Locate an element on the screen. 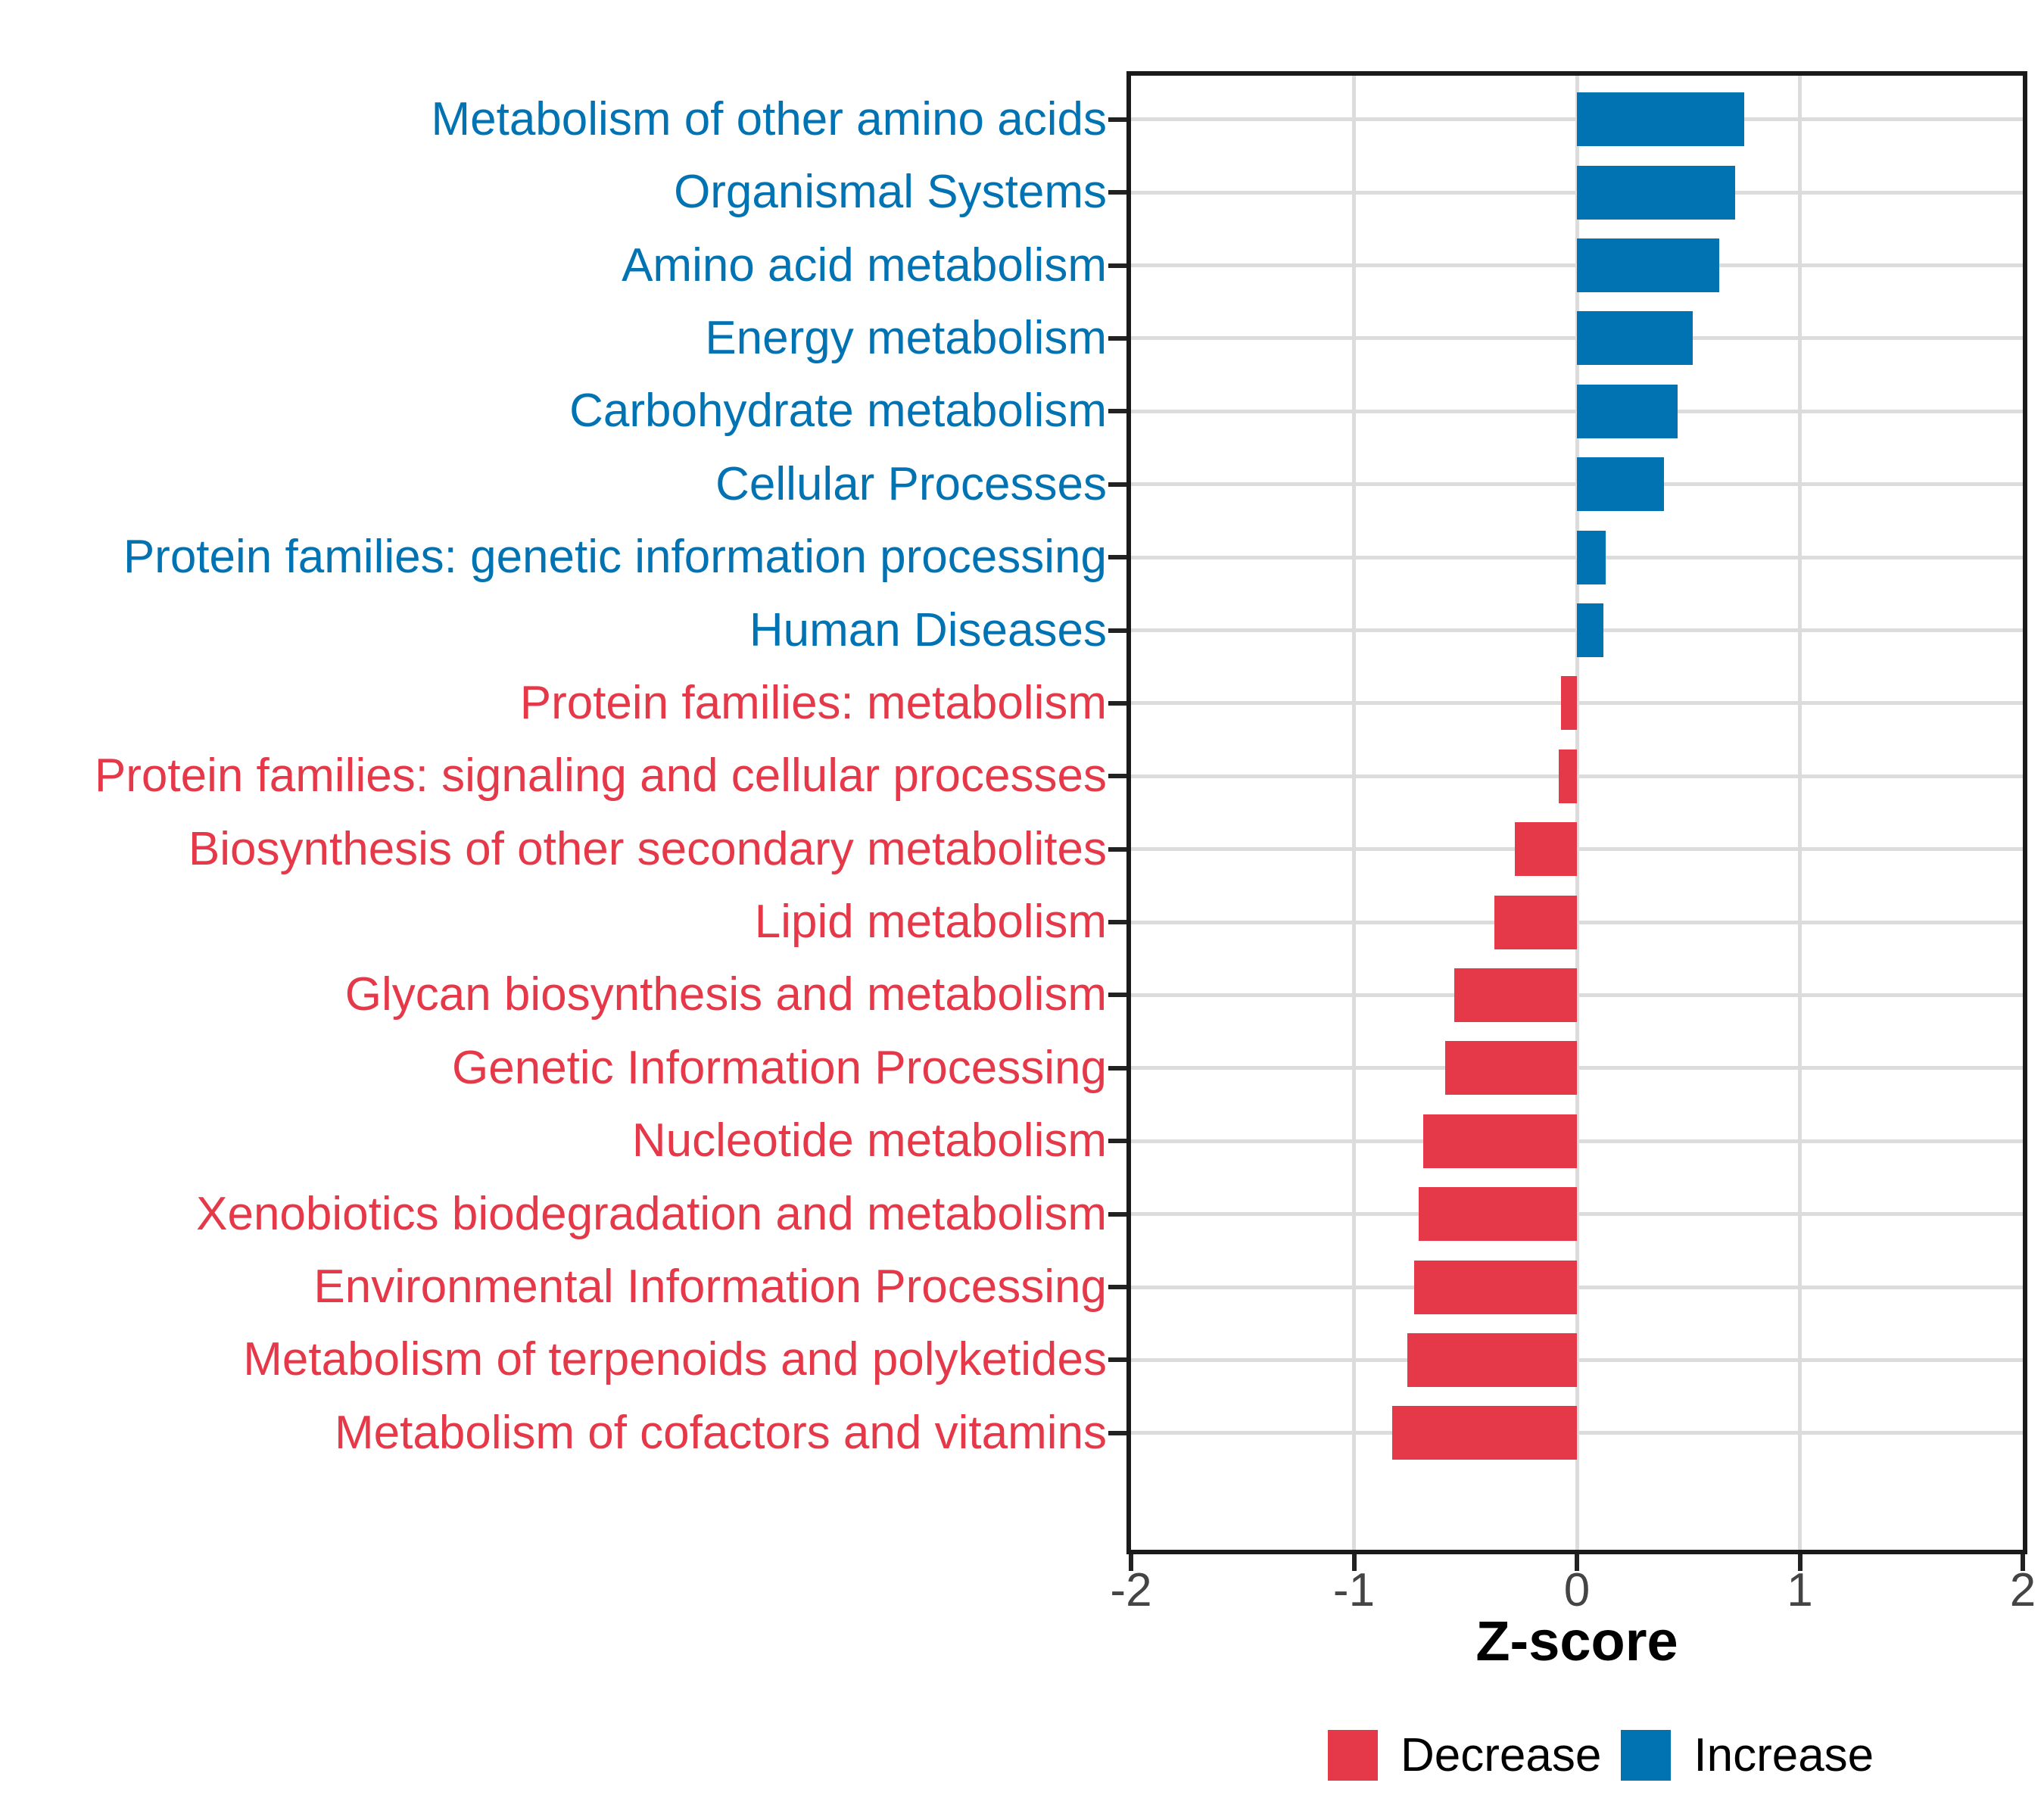  legend-label-increase: Increase is located at coordinates (1784, 1755).